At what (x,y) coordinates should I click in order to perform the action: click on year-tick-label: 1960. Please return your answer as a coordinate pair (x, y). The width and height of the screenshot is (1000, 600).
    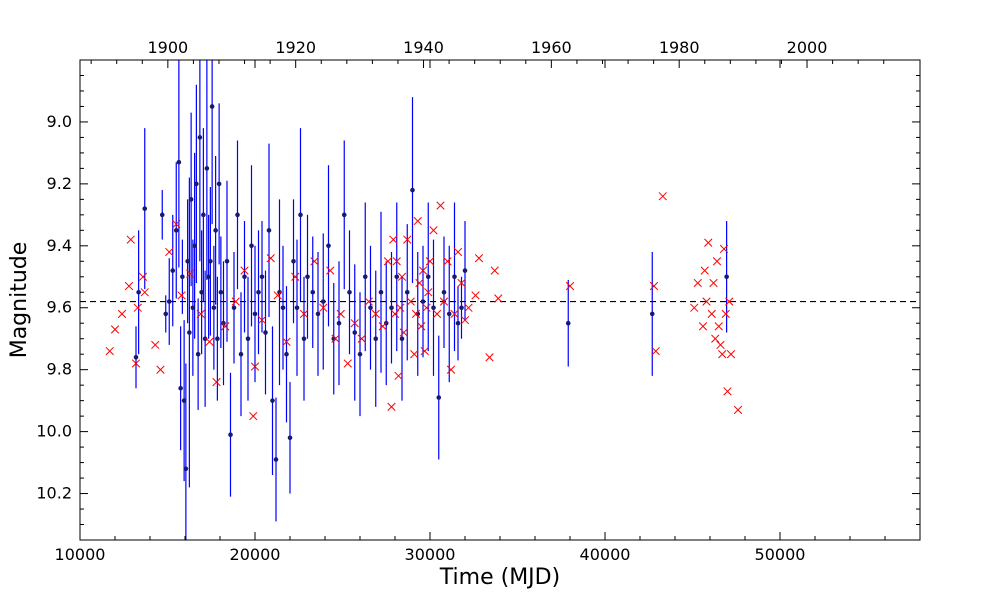
    Looking at the image, I should click on (551, 47).